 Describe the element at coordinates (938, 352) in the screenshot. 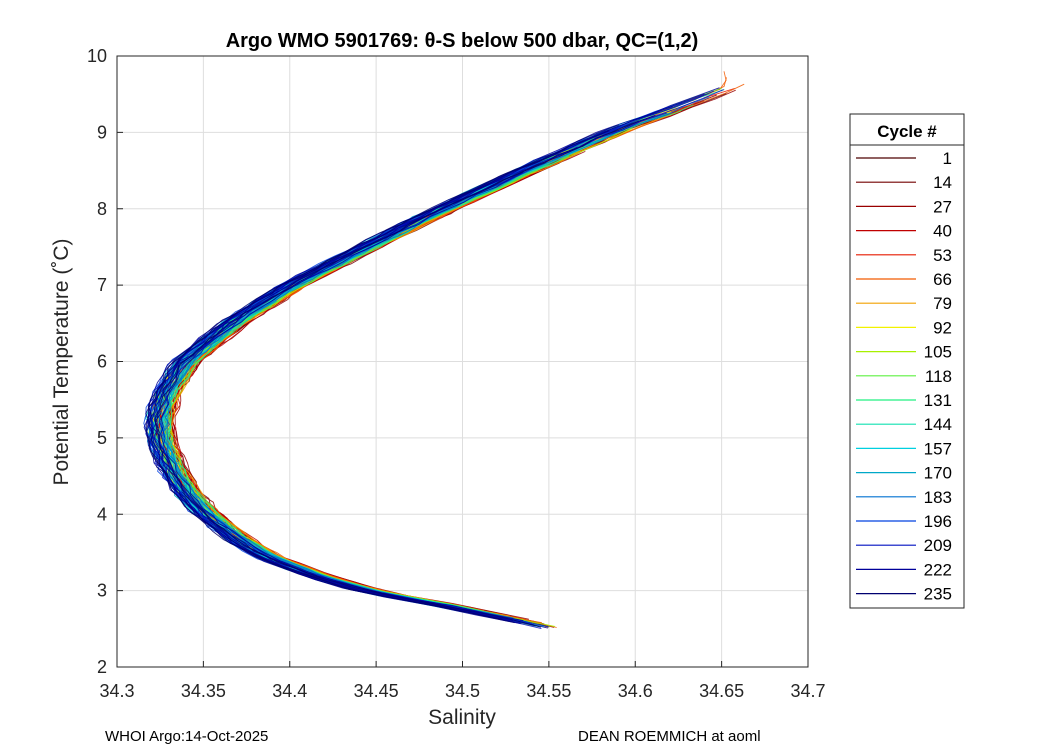

I see `legend-label-105: 105` at that location.